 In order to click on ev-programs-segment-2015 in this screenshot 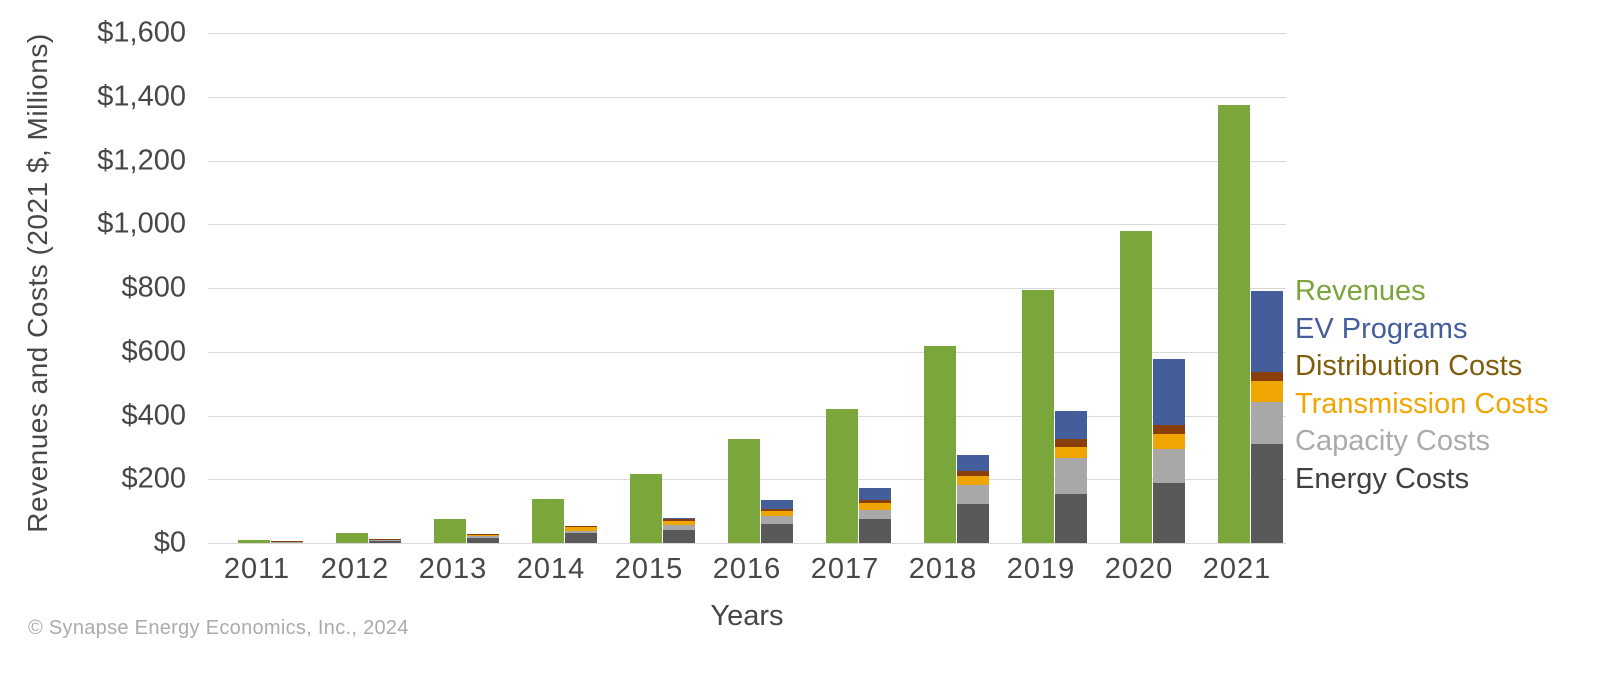, I will do `click(679, 518)`.